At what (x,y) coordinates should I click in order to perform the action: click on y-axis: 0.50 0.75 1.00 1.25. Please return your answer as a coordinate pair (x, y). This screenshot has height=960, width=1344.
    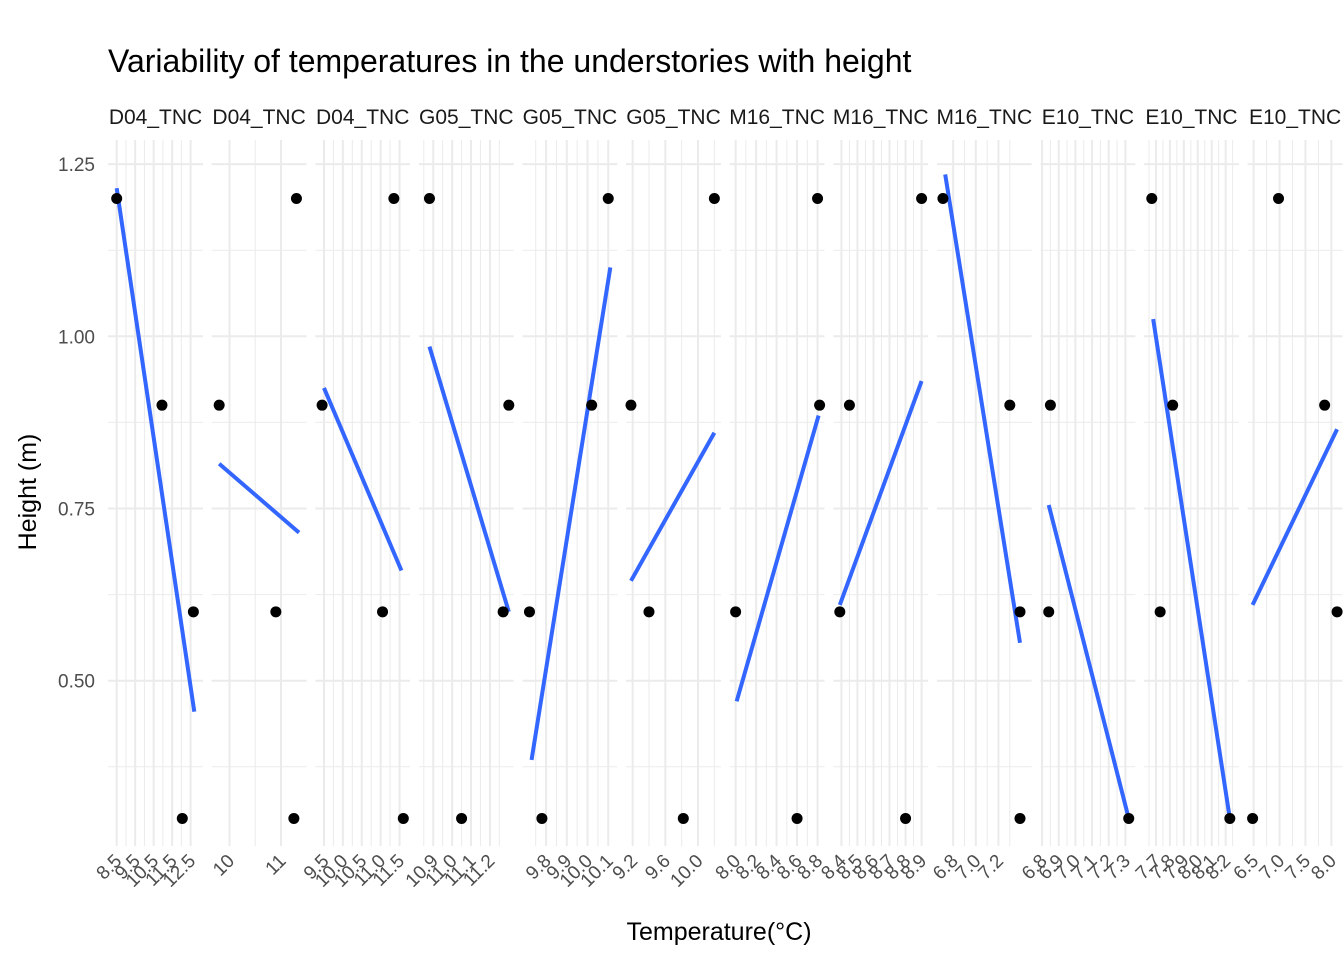
    Looking at the image, I should click on (76, 424).